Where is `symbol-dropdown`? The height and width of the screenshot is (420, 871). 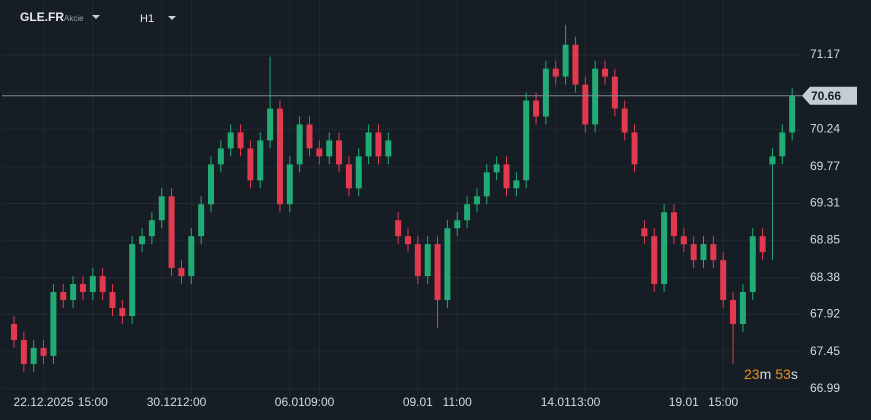 symbol-dropdown is located at coordinates (96, 17).